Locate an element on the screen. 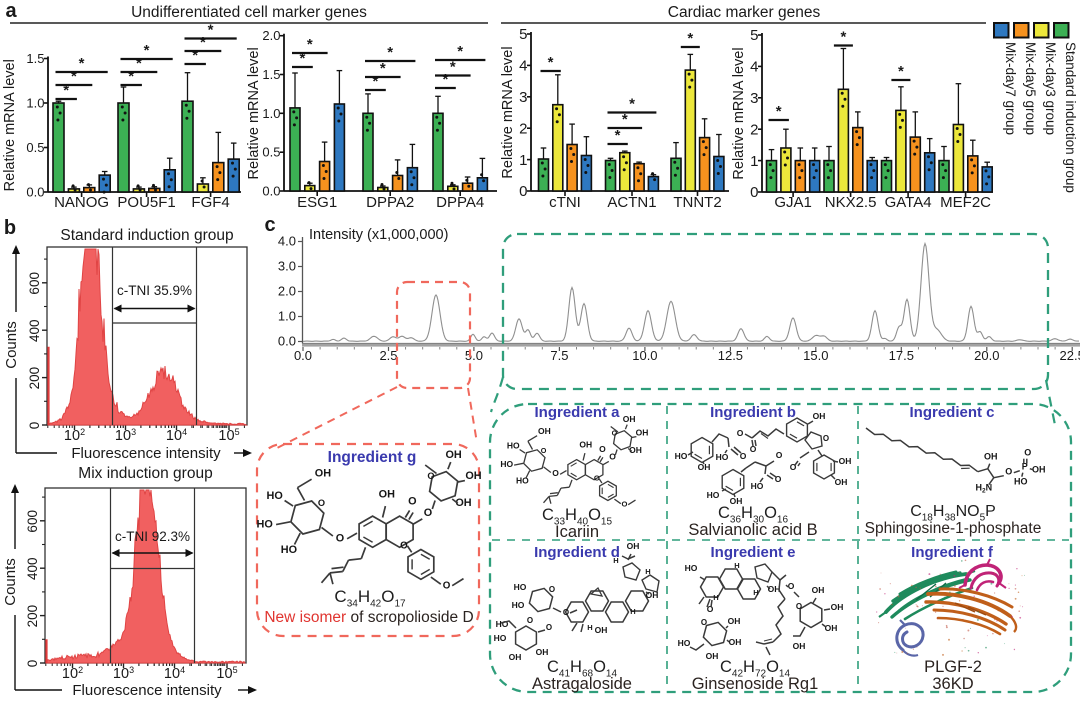 The height and width of the screenshot is (702, 1080). svg-text: 10² is located at coordinates (72, 673).